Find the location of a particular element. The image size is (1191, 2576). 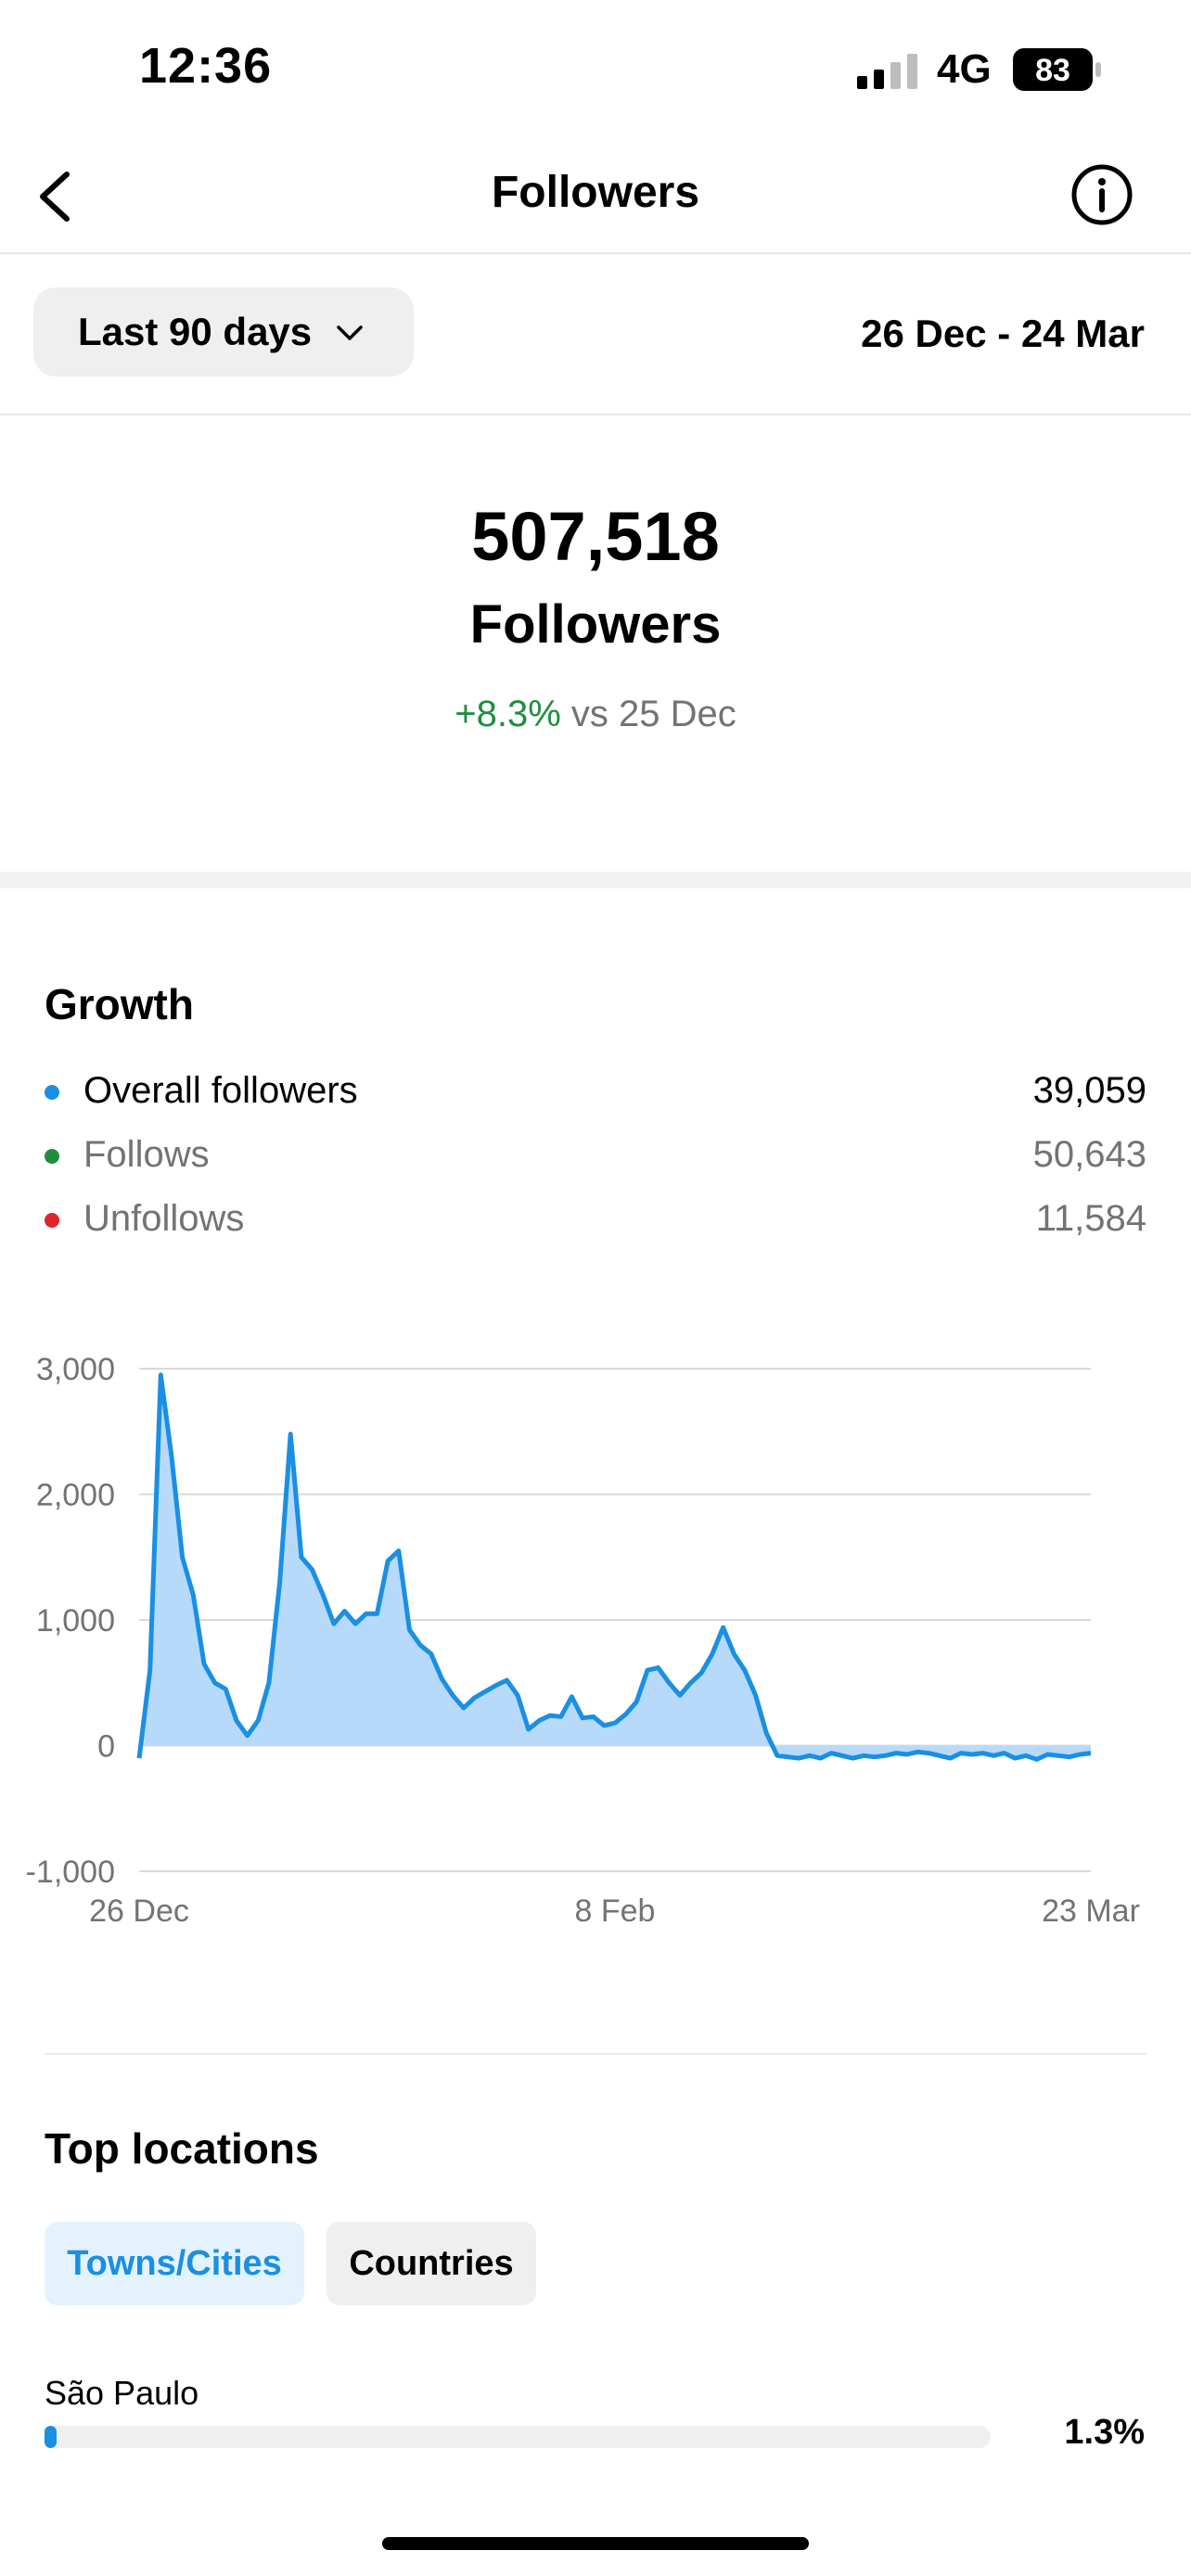

legend-label: Overall followers is located at coordinates (220, 1090).